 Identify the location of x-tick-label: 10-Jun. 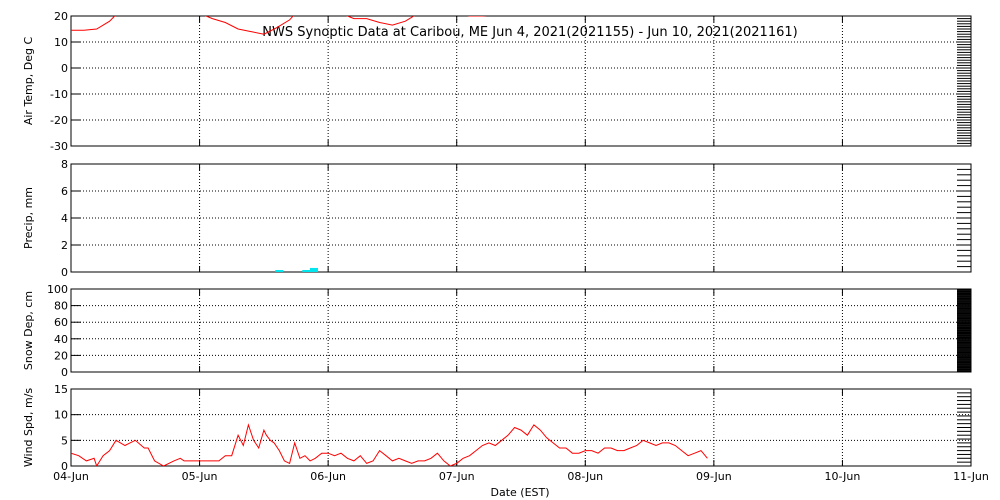
(843, 476).